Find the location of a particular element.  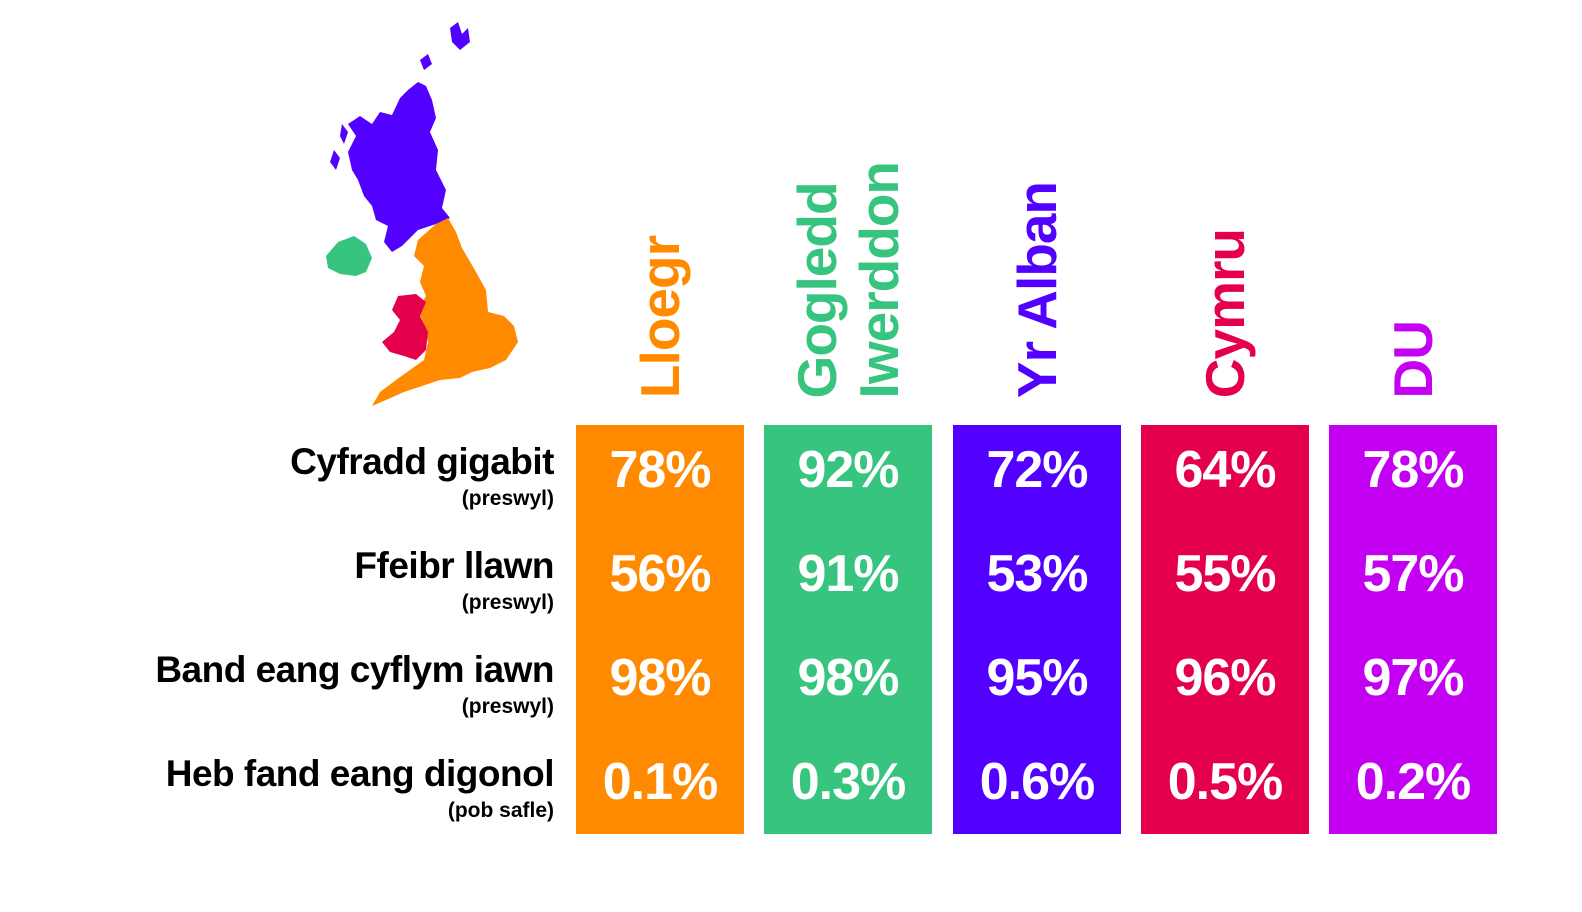

data-column-du: 78% 57% 97% 0.2% is located at coordinates (1413, 629).